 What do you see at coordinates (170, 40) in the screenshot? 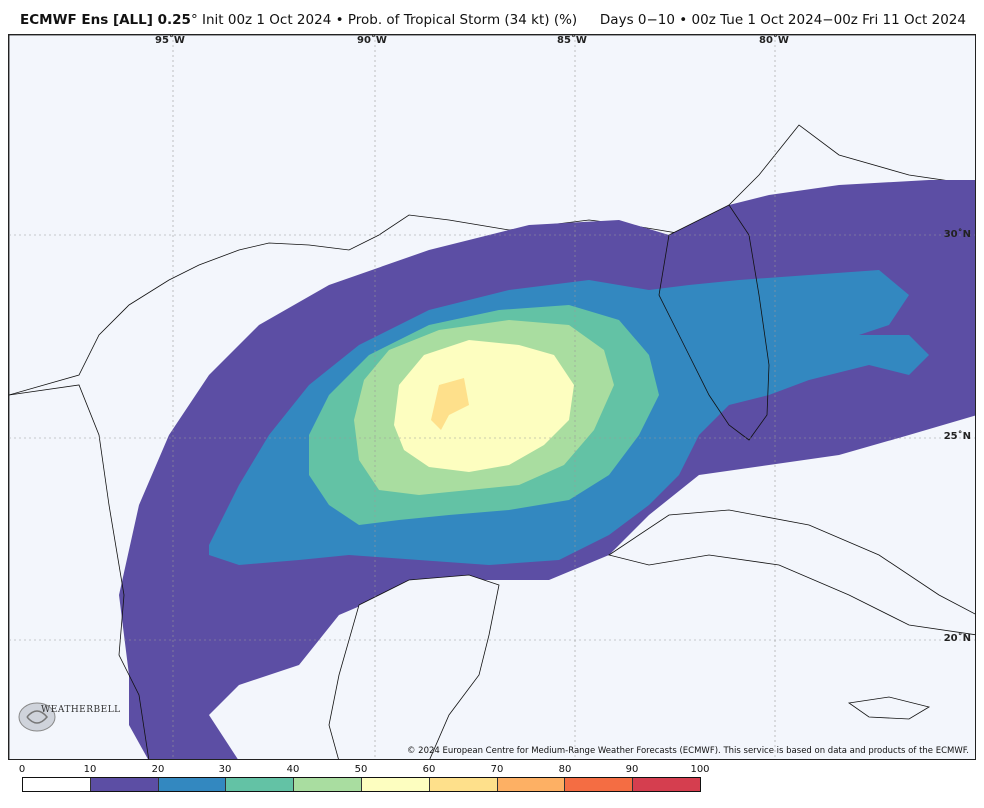
I see `longitude-label-95w: 95˚W` at bounding box center [170, 40].